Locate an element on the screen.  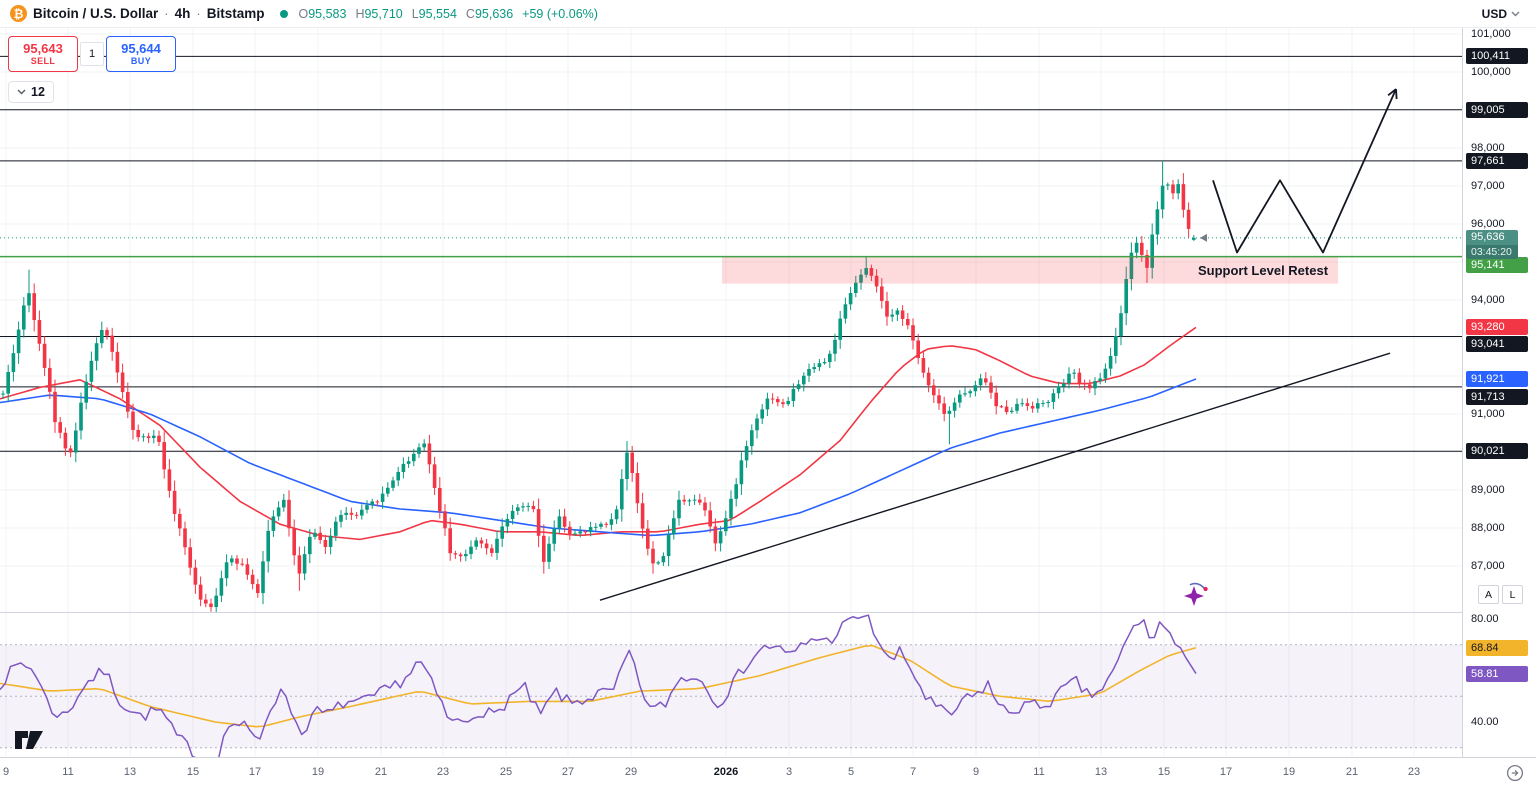
price-badge: 95,141 is located at coordinates (1497, 264).